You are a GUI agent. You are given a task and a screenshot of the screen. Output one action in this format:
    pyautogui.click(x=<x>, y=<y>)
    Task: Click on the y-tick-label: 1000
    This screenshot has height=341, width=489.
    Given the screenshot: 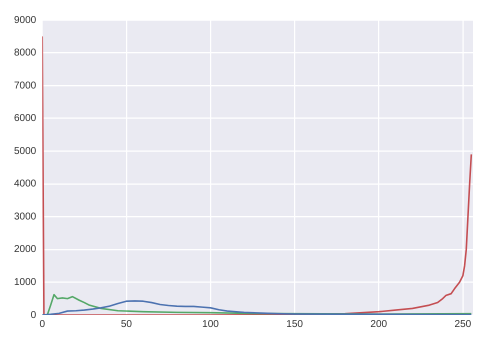 What is the action you would take?
    pyautogui.click(x=25, y=282)
    